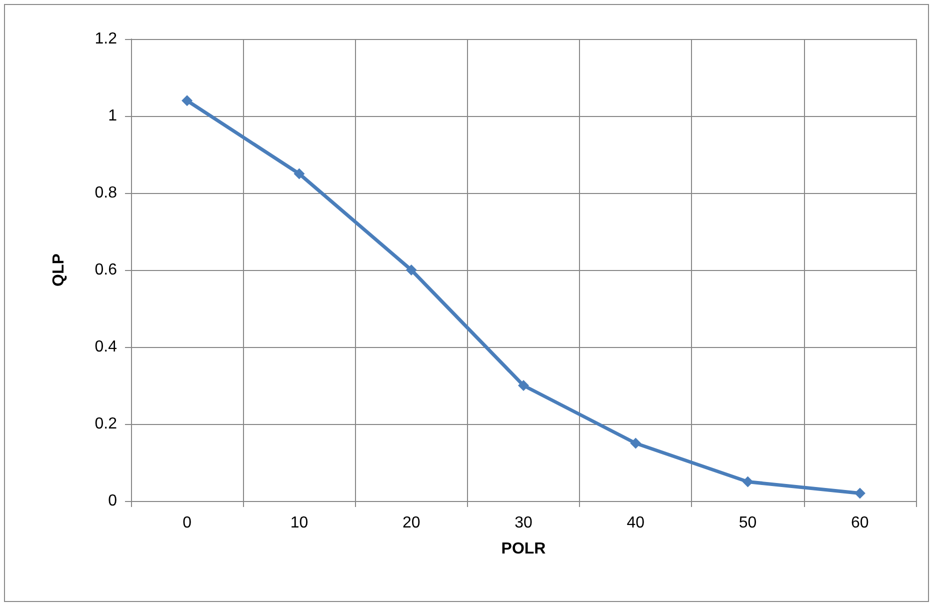  Describe the element at coordinates (113, 501) in the screenshot. I see `y-tick-label: 0` at that location.